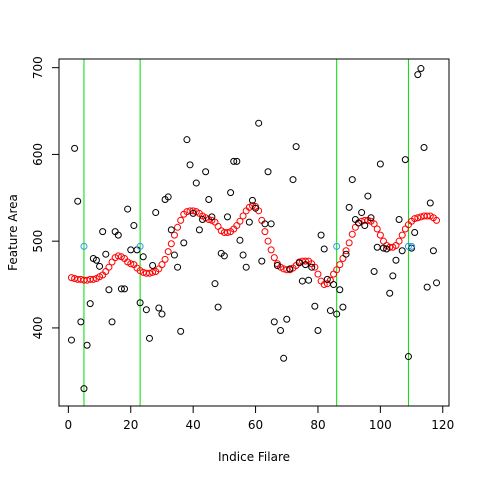 This screenshot has height=480, width=480. Describe the element at coordinates (13, 232) in the screenshot. I see `y-axis-label: Feature Area` at that location.